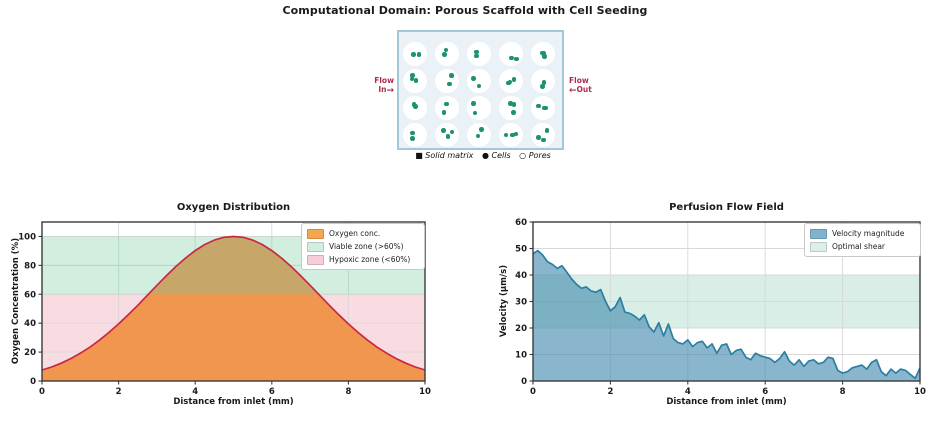 The image size is (930, 421). What do you see at coordinates (315, 246) in the screenshot?
I see `viable-zone-swatch` at bounding box center [315, 246].